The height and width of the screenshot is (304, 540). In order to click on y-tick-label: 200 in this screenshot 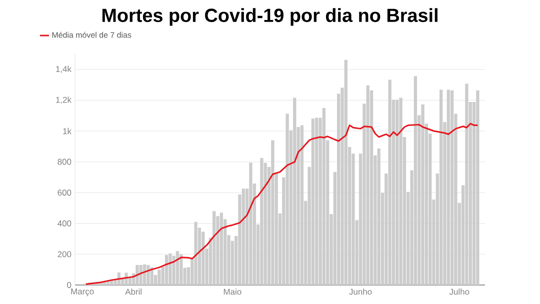, I will do `click(65, 254)`.